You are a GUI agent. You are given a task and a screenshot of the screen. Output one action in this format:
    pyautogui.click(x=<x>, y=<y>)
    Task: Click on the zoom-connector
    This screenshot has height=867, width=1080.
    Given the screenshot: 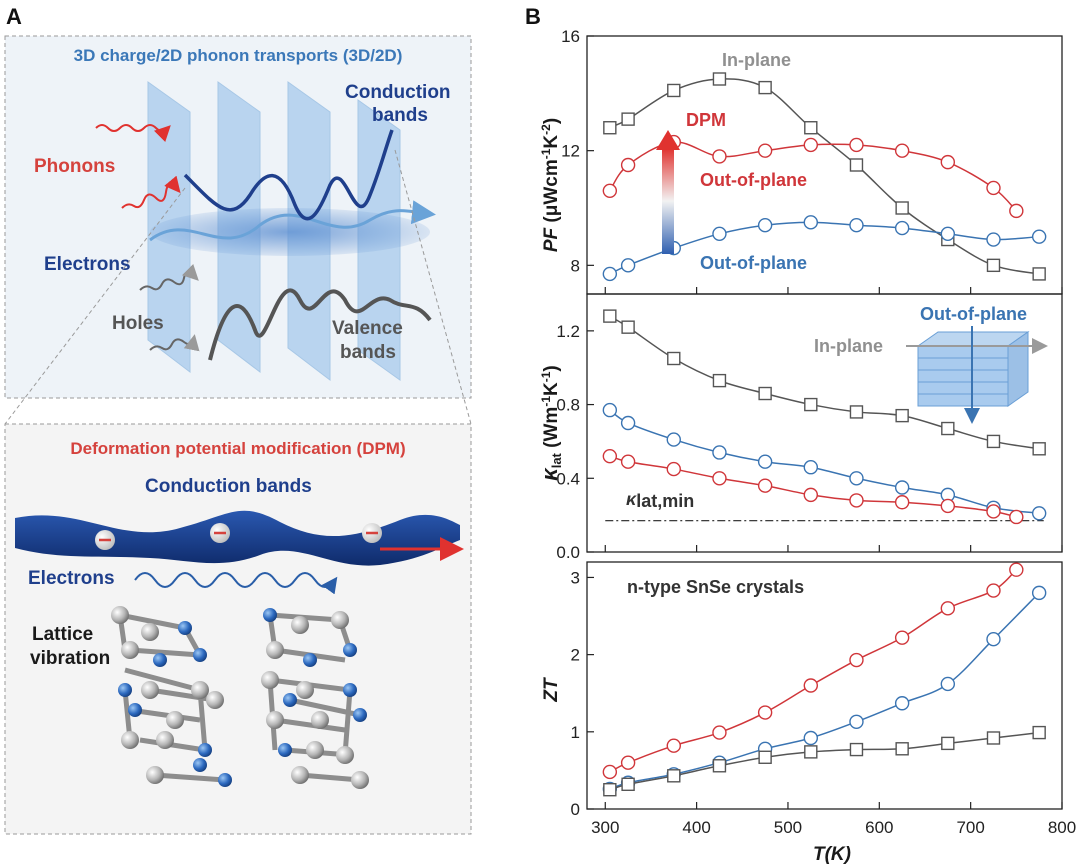 What is the action you would take?
    pyautogui.click(x=95, y=306)
    